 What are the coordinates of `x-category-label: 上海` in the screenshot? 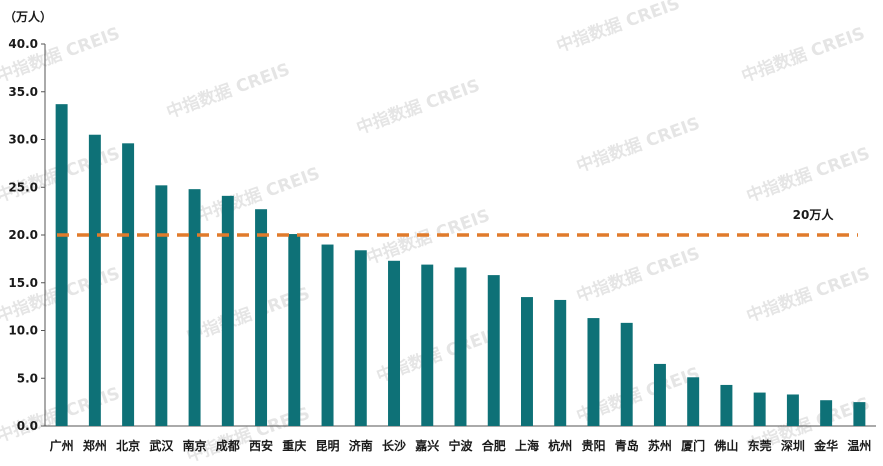 It's located at (527, 445).